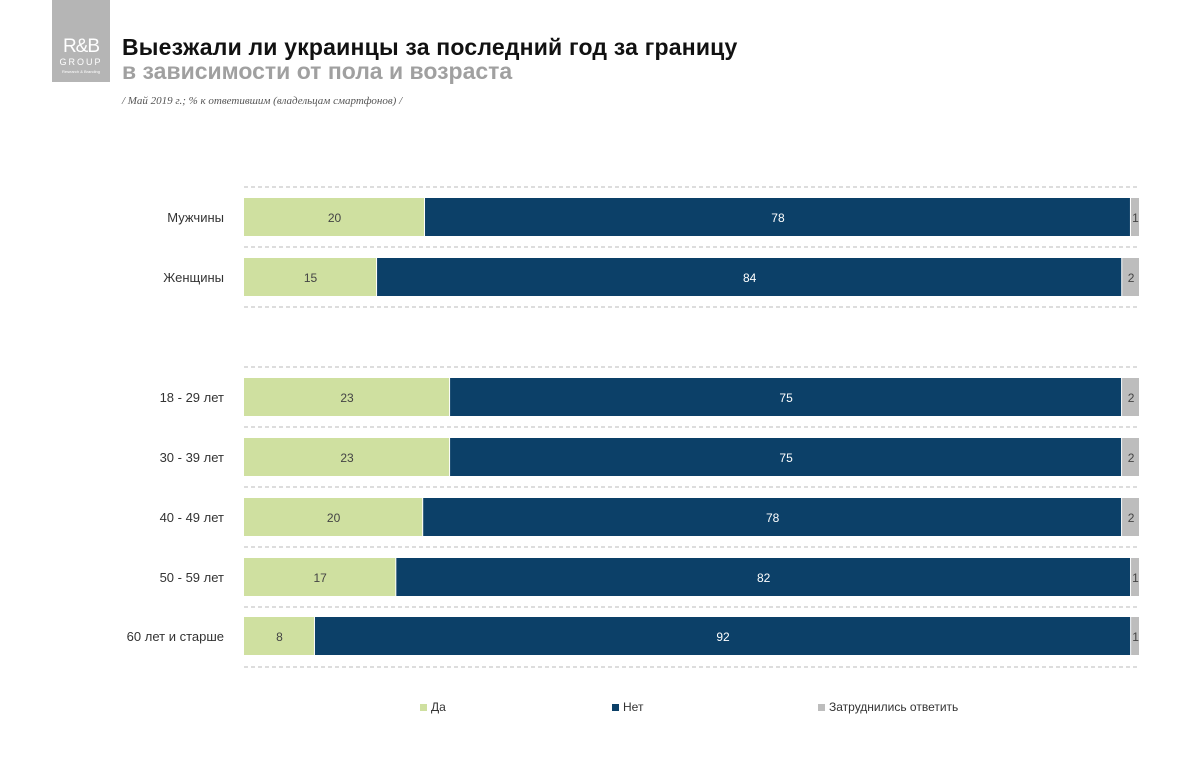 This screenshot has width=1200, height=778. I want to click on data-label: 92, so click(723, 637).